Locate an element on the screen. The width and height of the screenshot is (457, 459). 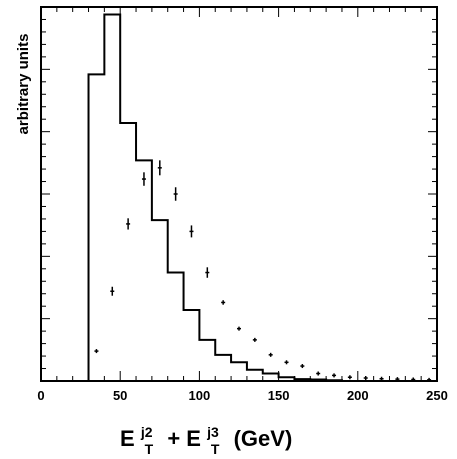
x-label-sup1: j2 is located at coordinates (146, 432).